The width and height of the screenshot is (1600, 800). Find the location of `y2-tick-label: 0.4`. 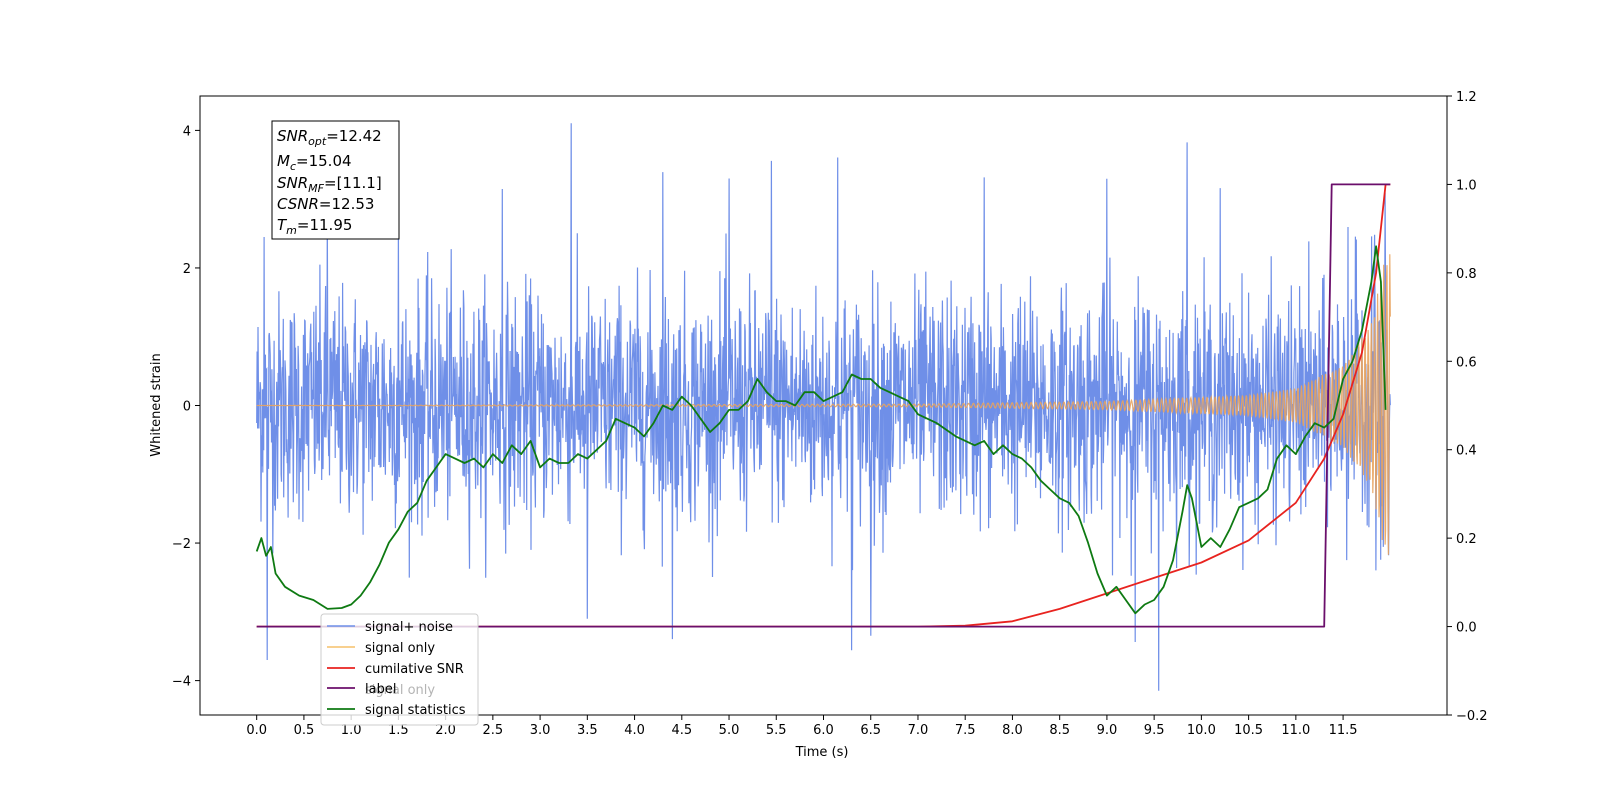

y2-tick-label: 0.4 is located at coordinates (1466, 451).